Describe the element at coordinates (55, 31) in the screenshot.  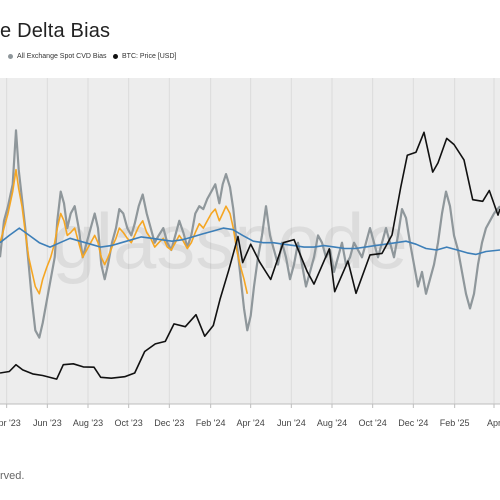
I see `chart-title: e Delta Bias` at that location.